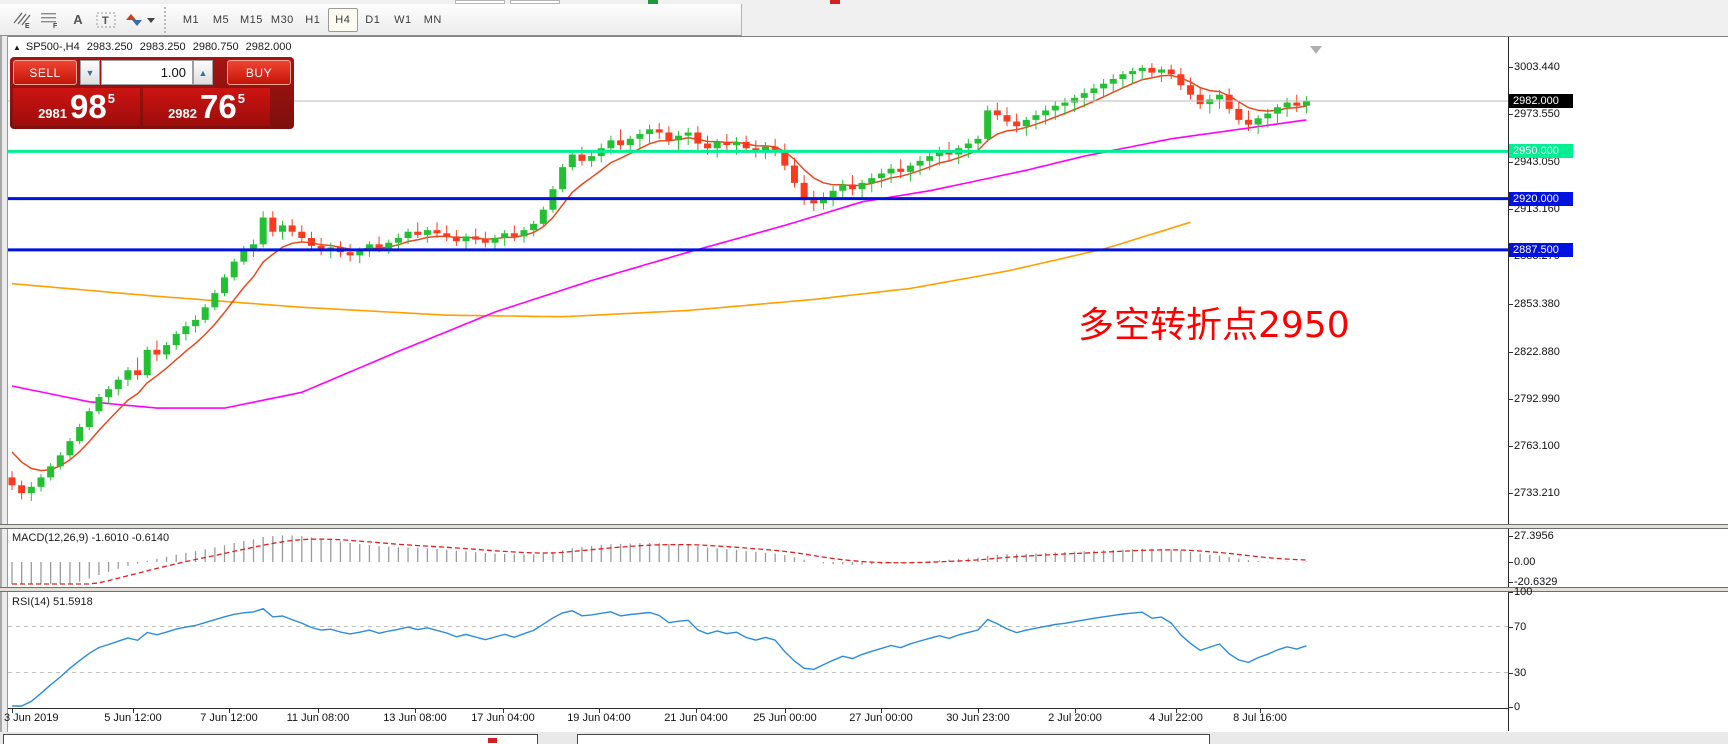 This screenshot has height=744, width=1728. I want to click on grid-tool-icon: F, so click(50, 20).